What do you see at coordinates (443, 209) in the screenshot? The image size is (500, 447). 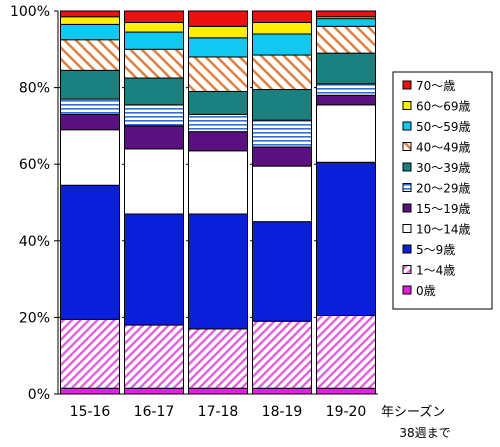 I see `legend-label: 15～19歳` at bounding box center [443, 209].